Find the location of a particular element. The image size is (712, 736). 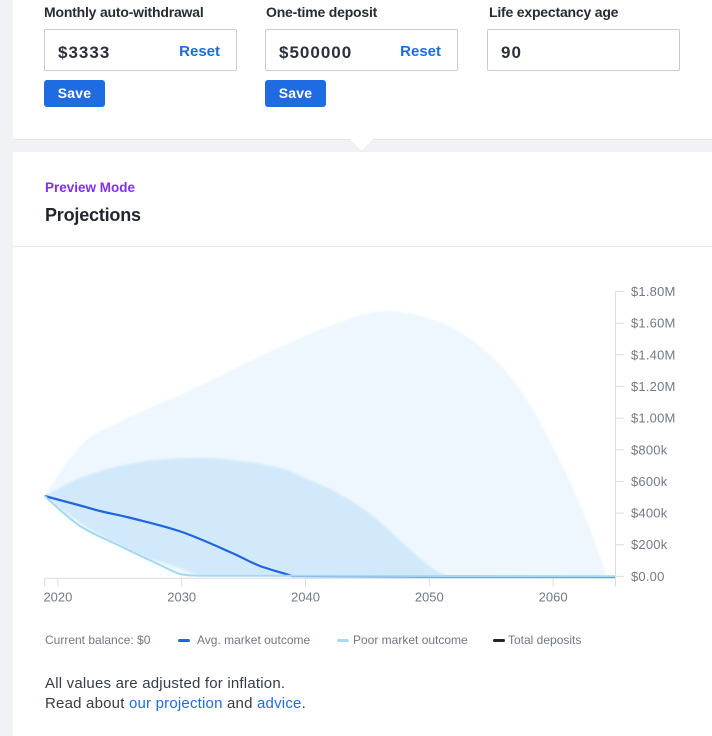

svg-text: $400k is located at coordinates (649, 513).